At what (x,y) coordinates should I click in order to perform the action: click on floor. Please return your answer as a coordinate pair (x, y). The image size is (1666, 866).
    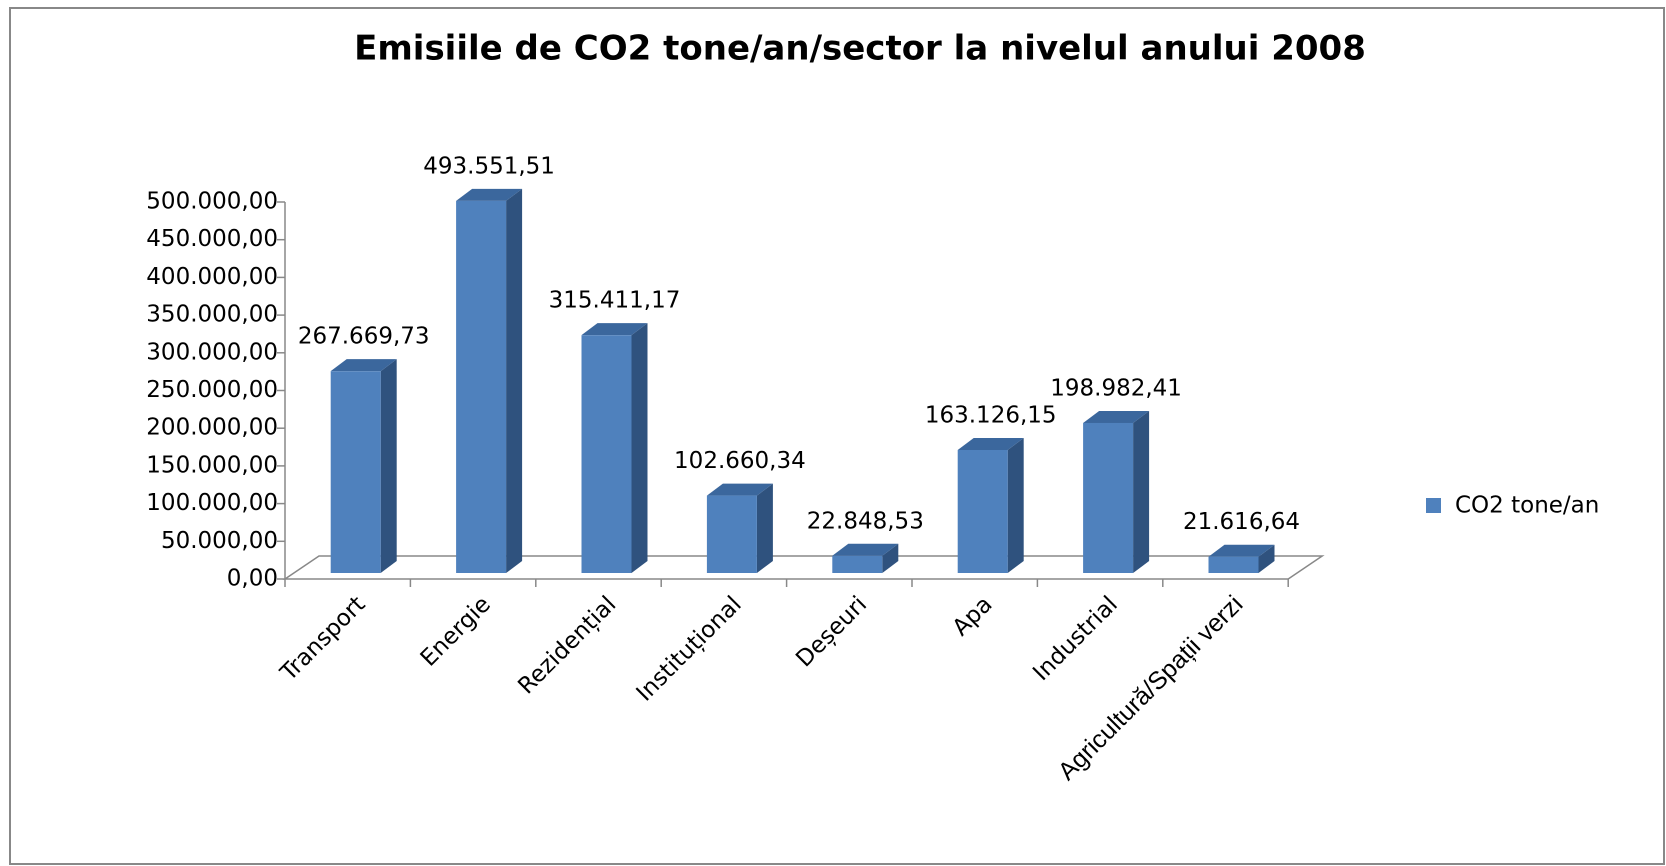
    Looking at the image, I should click on (803, 567).